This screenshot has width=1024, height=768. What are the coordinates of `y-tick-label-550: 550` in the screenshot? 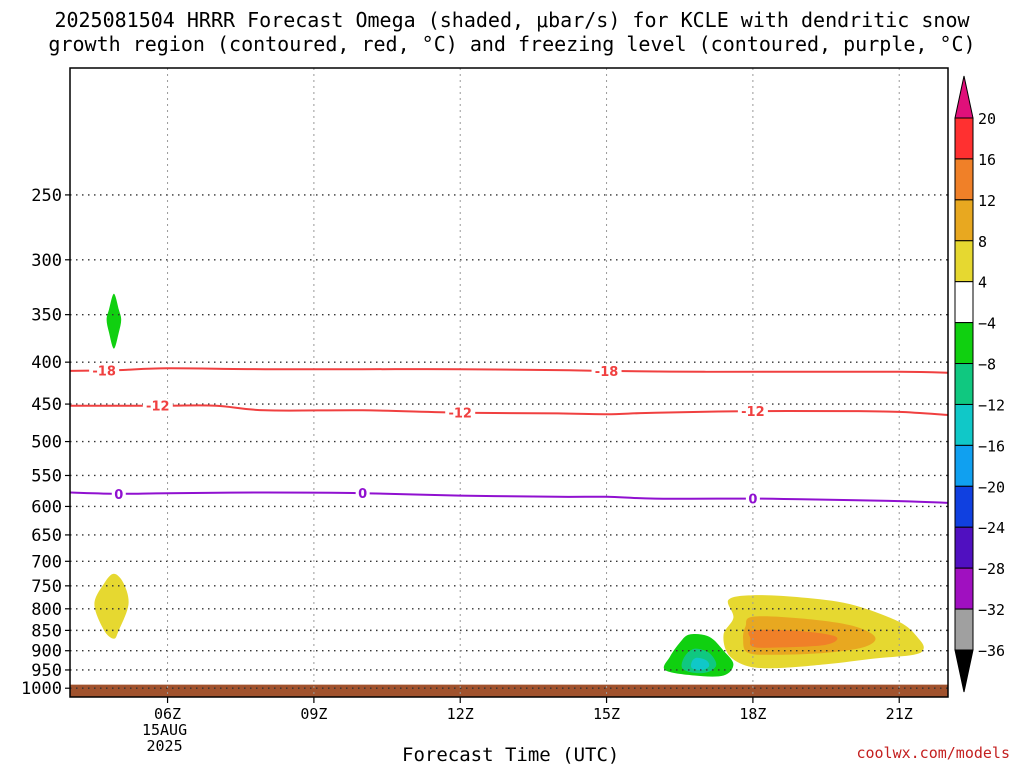 It's located at (46, 476).